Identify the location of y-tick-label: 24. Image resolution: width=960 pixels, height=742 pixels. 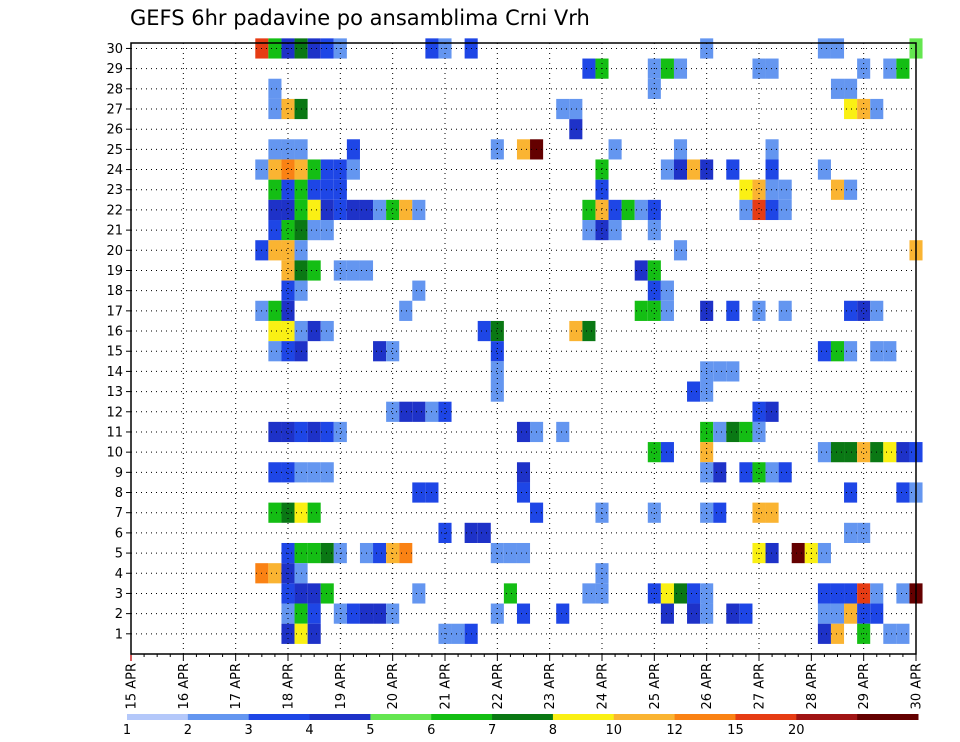
(114, 170).